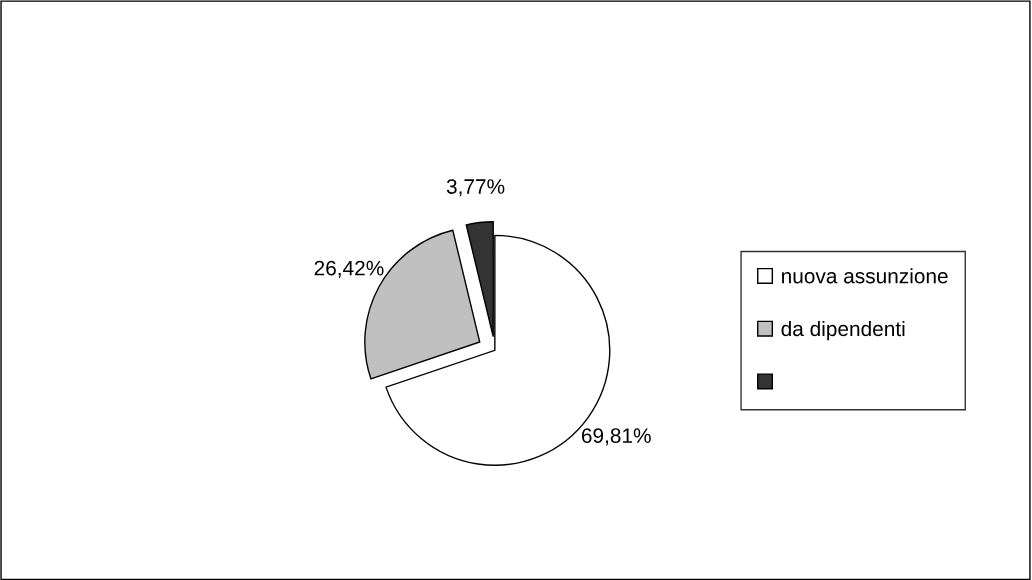  What do you see at coordinates (349, 269) in the screenshot?
I see `data-label: 26,42%` at bounding box center [349, 269].